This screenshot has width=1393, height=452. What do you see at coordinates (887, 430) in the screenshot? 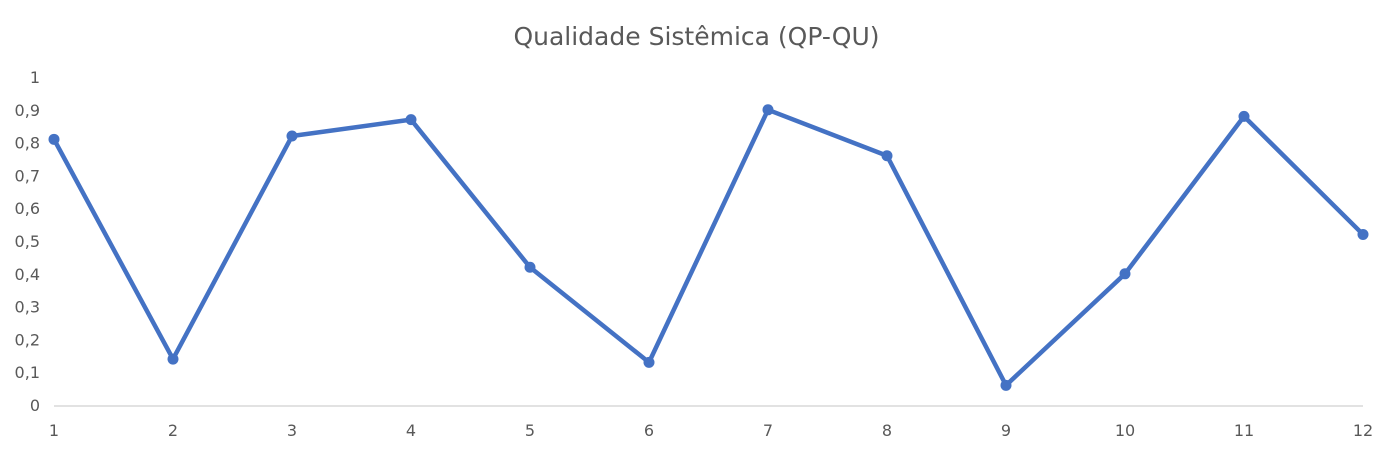
I see `x-tick-label: 8` at bounding box center [887, 430].